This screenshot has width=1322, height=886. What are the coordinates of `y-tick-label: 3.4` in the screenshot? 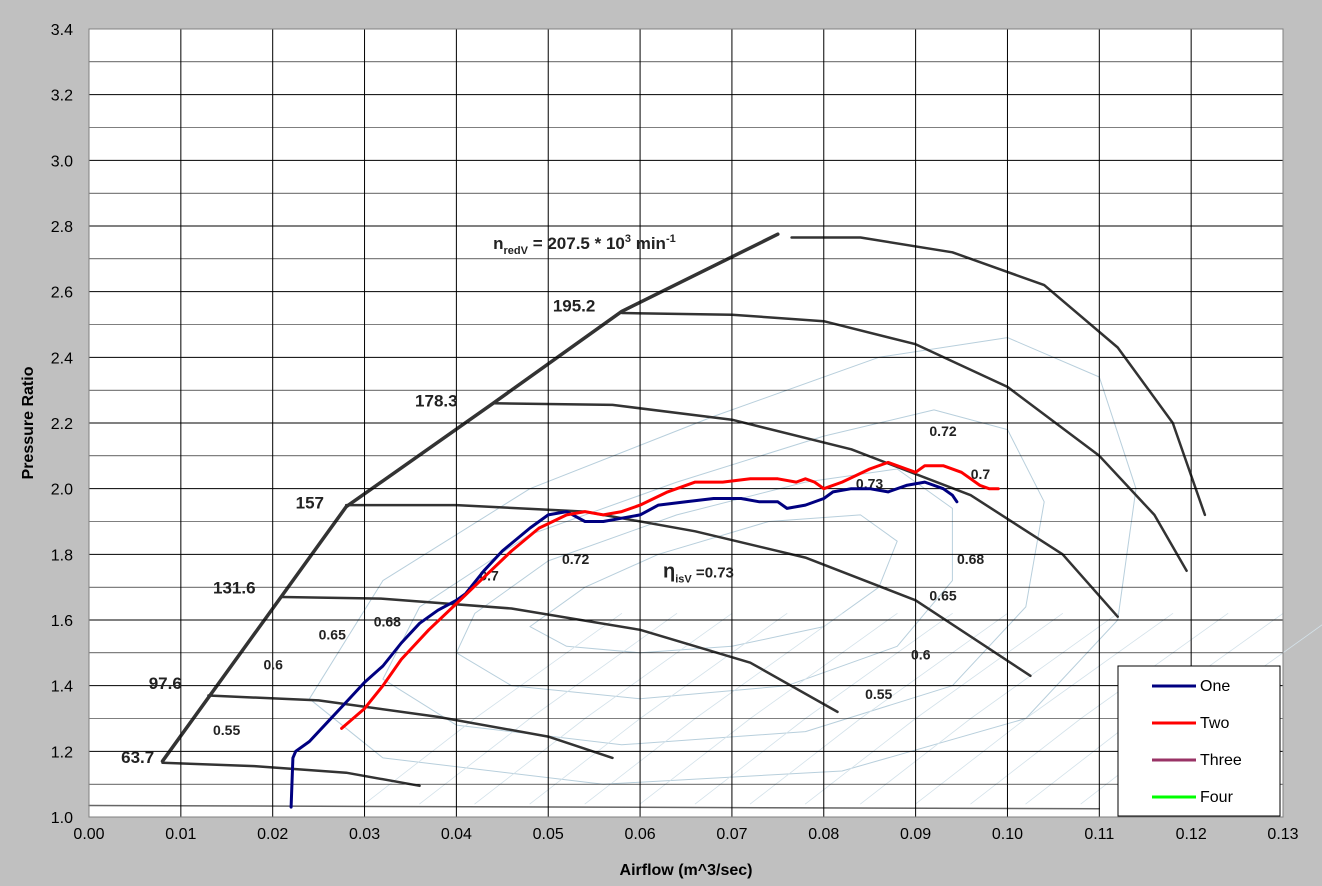 It's located at (62, 30).